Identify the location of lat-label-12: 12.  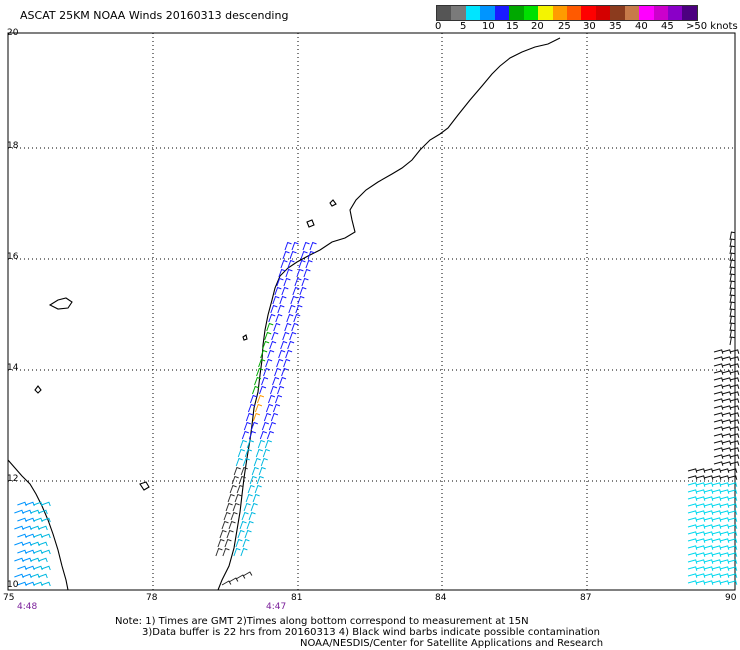
(13, 479).